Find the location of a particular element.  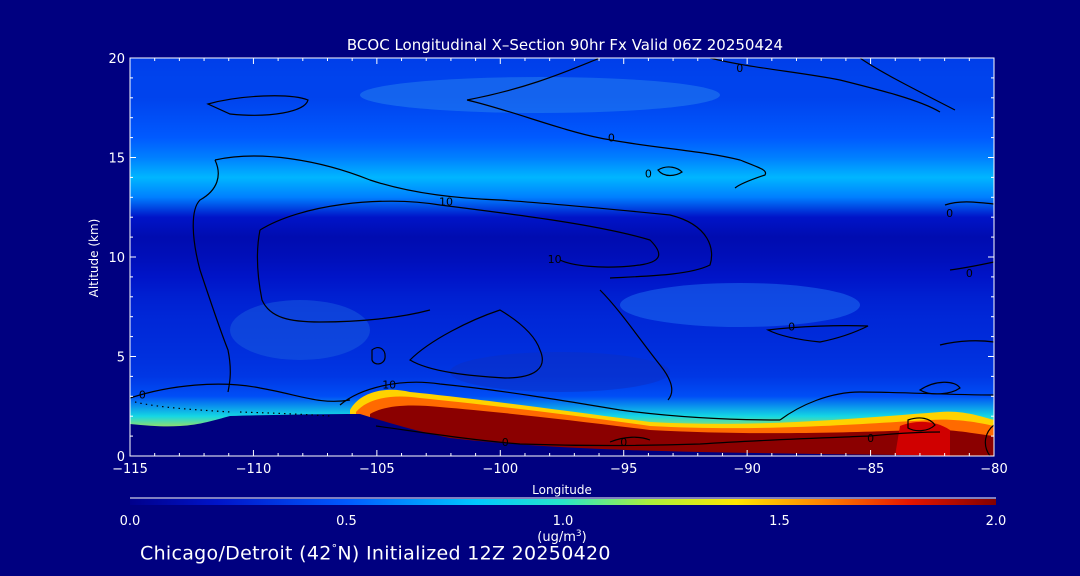

footer-text-end: N) Initialized 12Z 20250420 is located at coordinates (474, 553).